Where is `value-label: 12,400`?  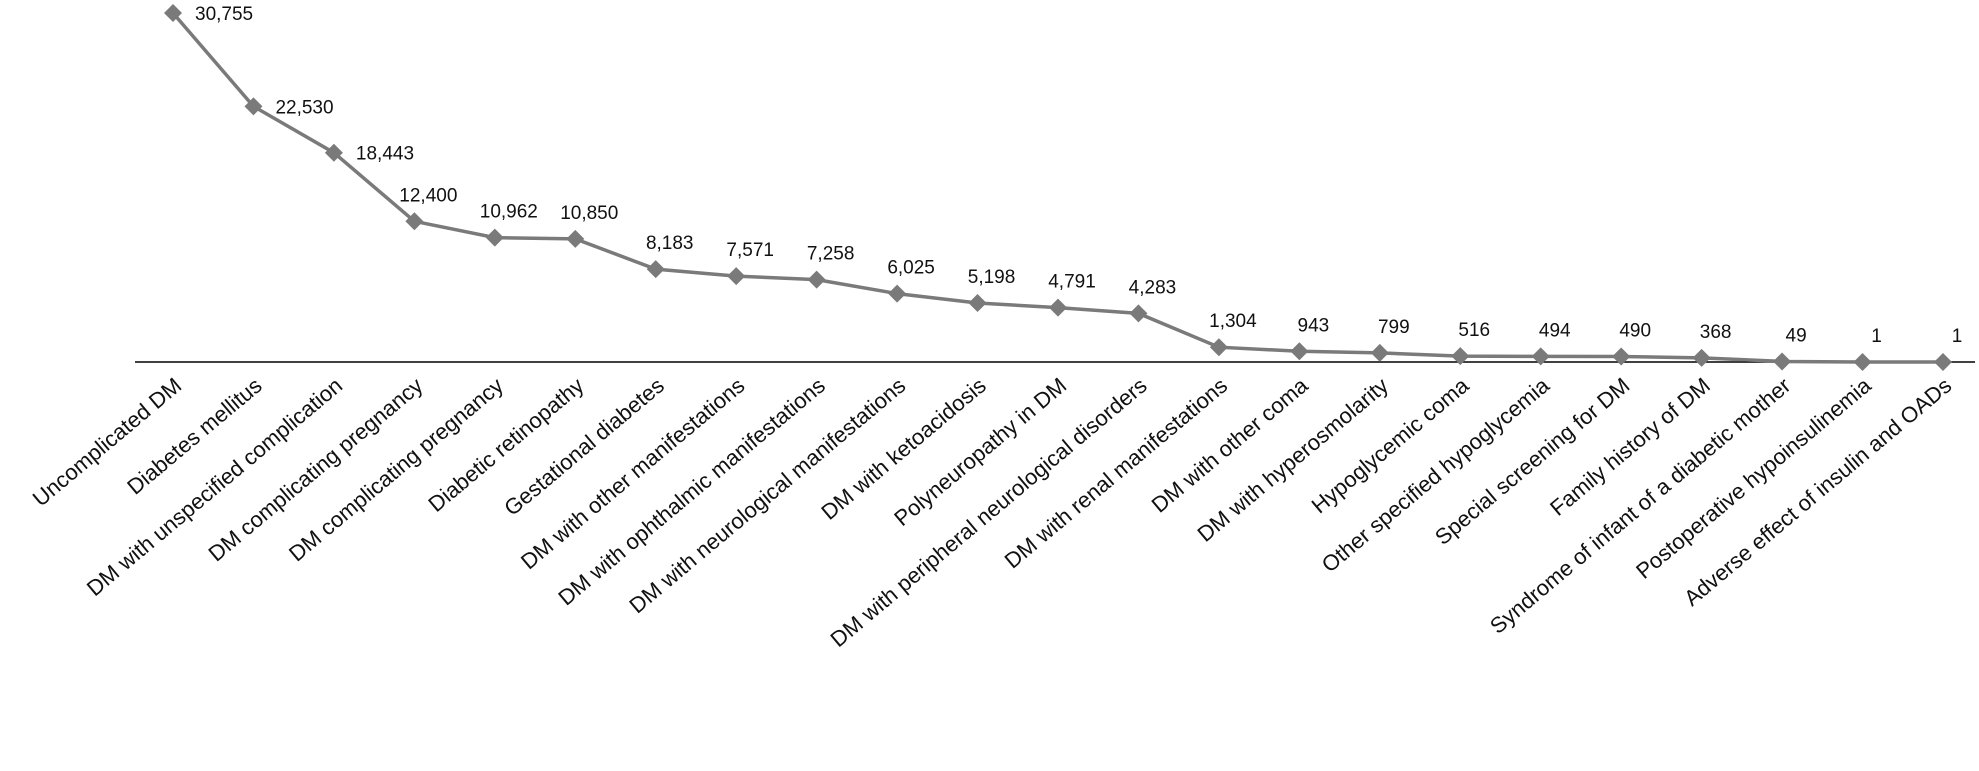 value-label: 12,400 is located at coordinates (428, 195).